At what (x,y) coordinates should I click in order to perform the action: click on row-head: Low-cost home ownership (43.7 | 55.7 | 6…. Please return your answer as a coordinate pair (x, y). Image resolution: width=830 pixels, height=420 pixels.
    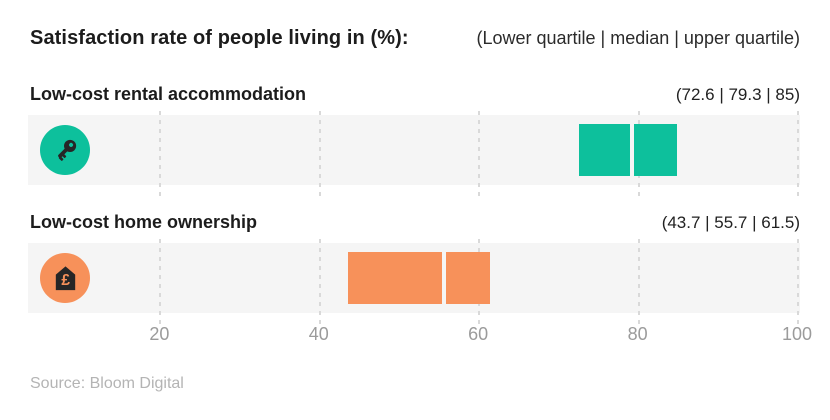
    Looking at the image, I should click on (415, 222).